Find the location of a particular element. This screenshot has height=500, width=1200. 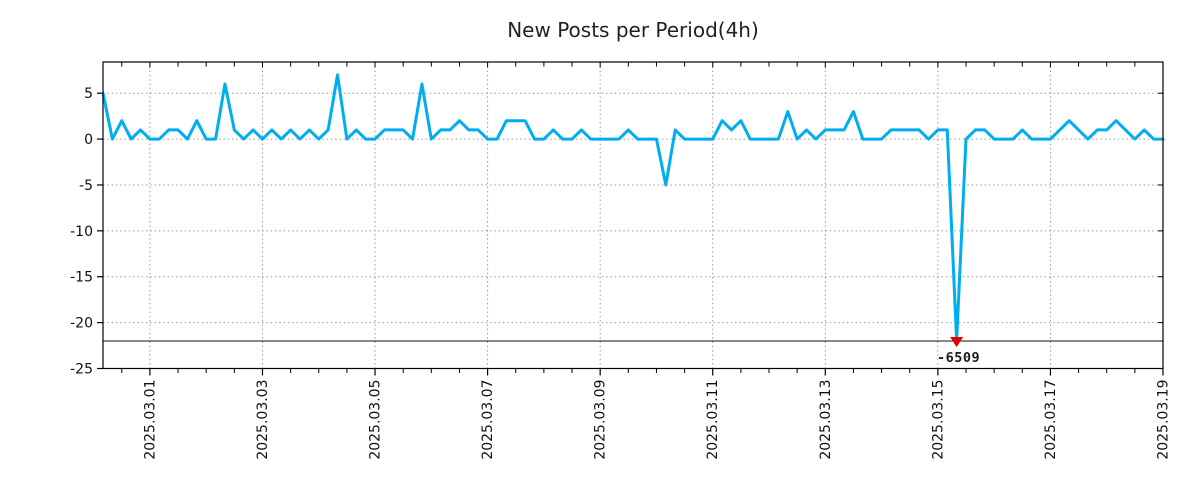

y-tick-label: 0 is located at coordinates (88, 140).